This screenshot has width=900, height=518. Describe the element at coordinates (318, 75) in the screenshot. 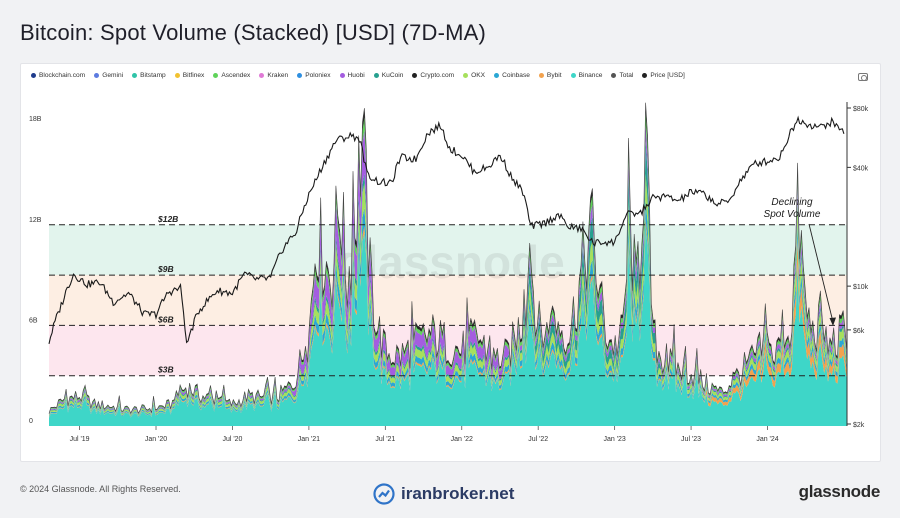

I see `legend-label: Poloniex` at that location.